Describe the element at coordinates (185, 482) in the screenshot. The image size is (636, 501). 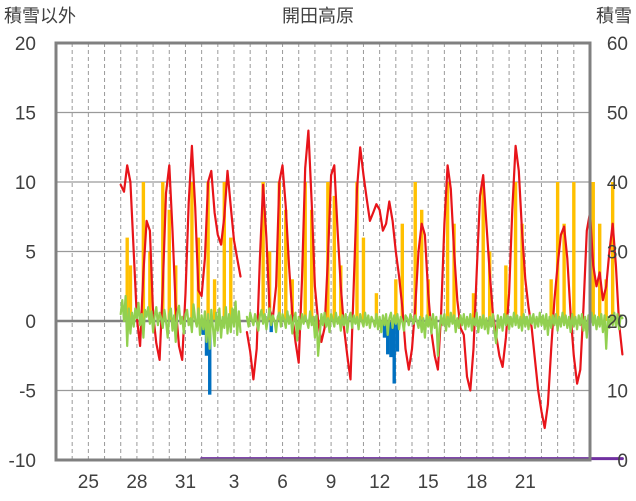
I see `x-tick-label: 31` at that location.